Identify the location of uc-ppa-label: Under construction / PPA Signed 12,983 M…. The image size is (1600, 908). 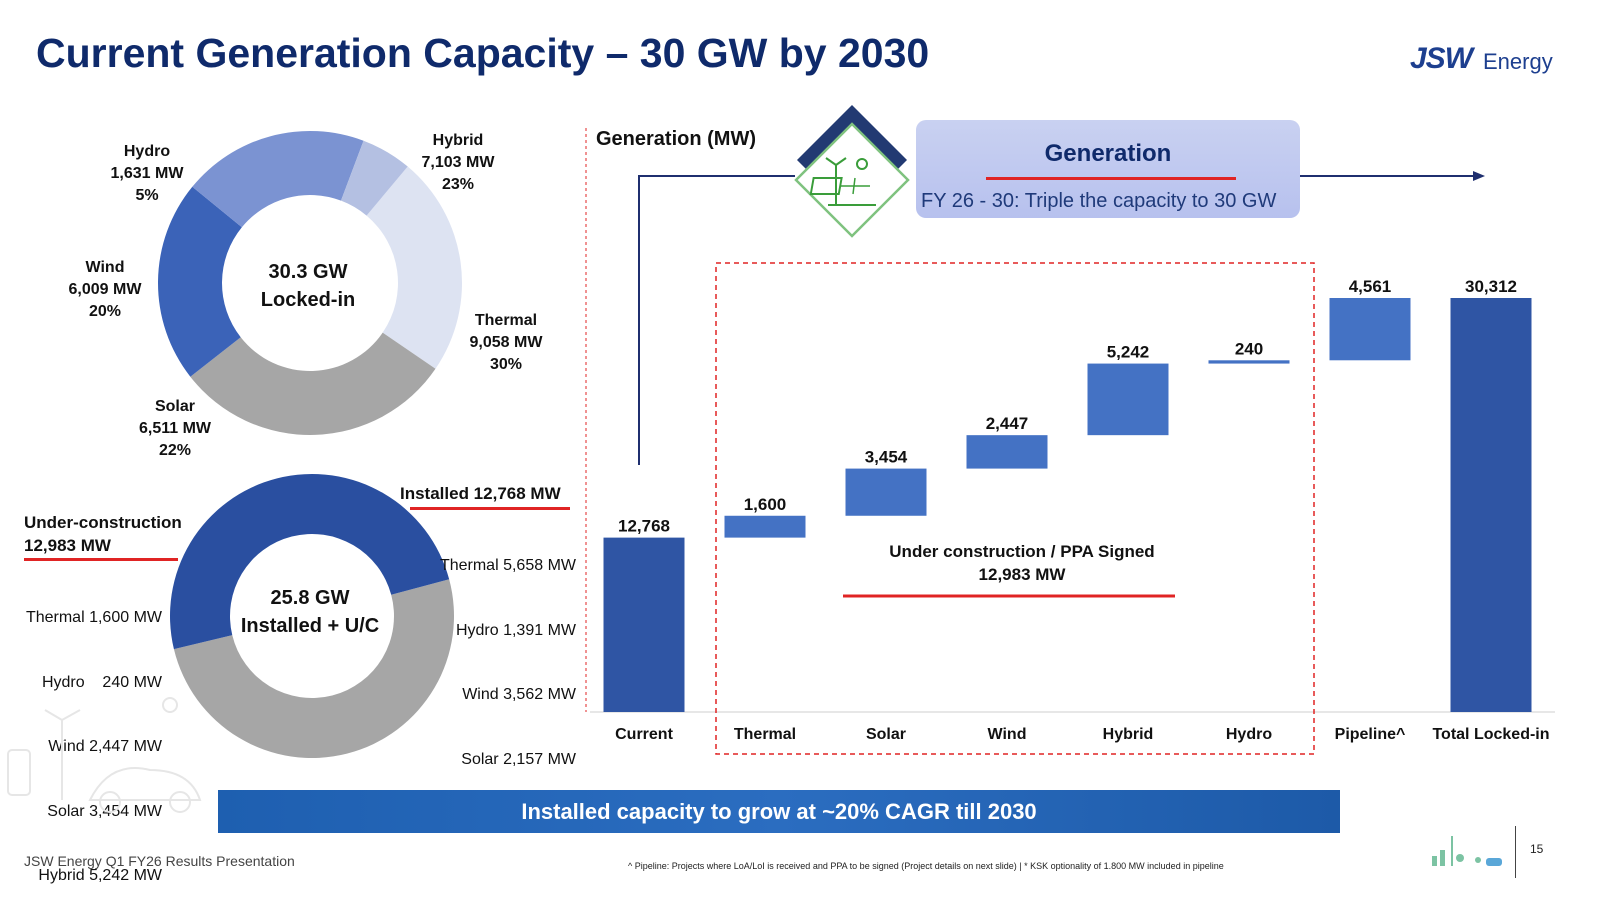
(1022, 563).